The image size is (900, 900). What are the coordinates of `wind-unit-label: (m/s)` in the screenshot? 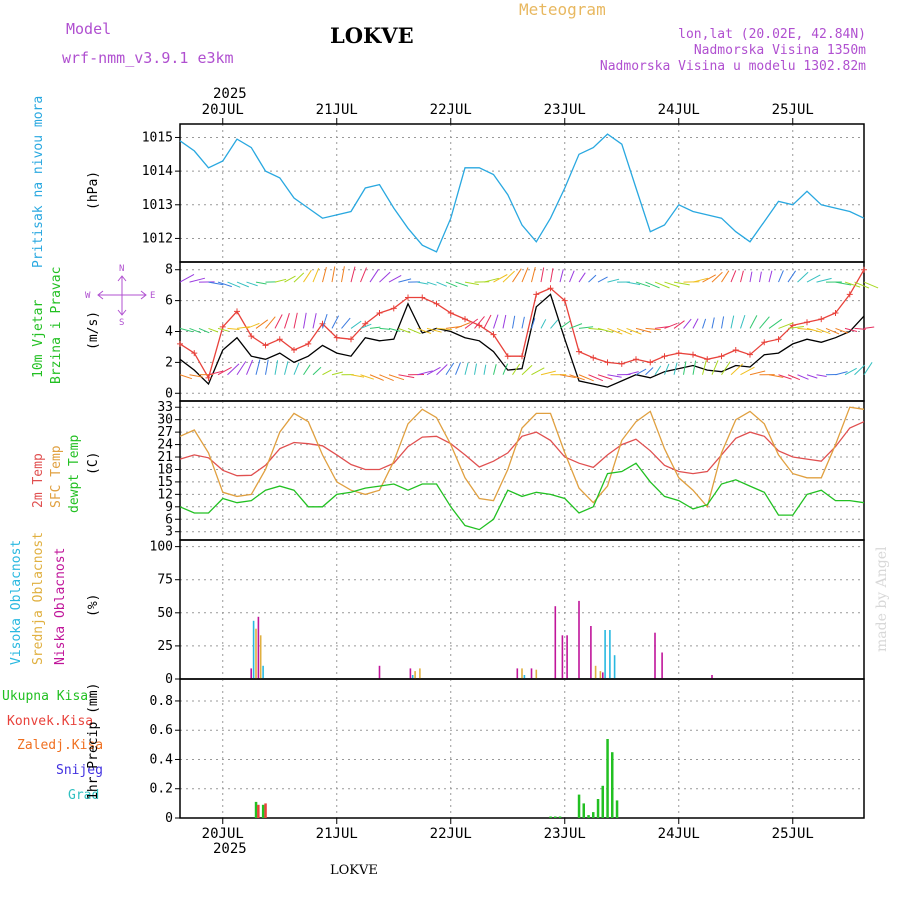 It's located at (93, 330).